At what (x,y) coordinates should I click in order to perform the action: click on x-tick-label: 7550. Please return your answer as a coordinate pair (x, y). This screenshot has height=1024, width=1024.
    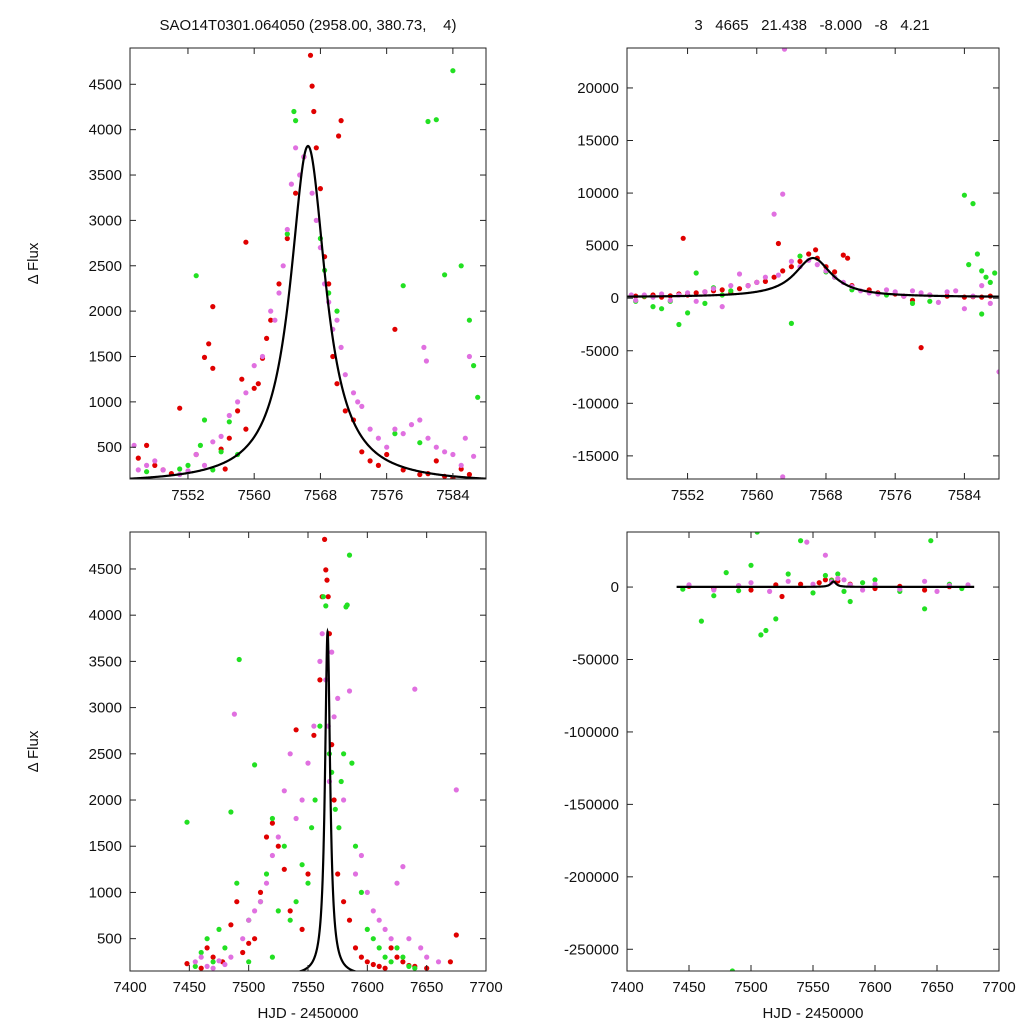
    Looking at the image, I should click on (812, 987).